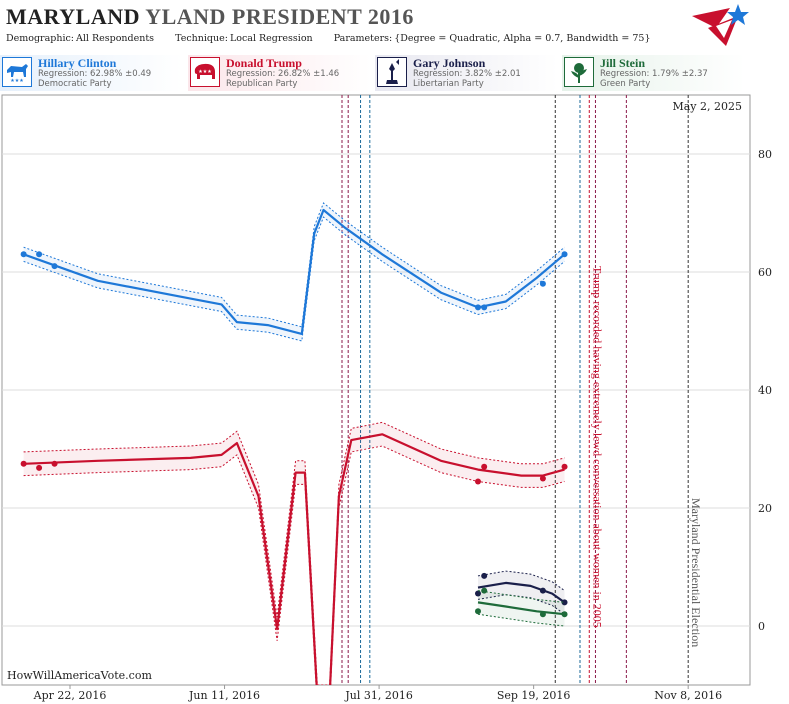 This screenshot has width=789, height=704. What do you see at coordinates (579, 72) in the screenshot?
I see `rose-icon` at bounding box center [579, 72].